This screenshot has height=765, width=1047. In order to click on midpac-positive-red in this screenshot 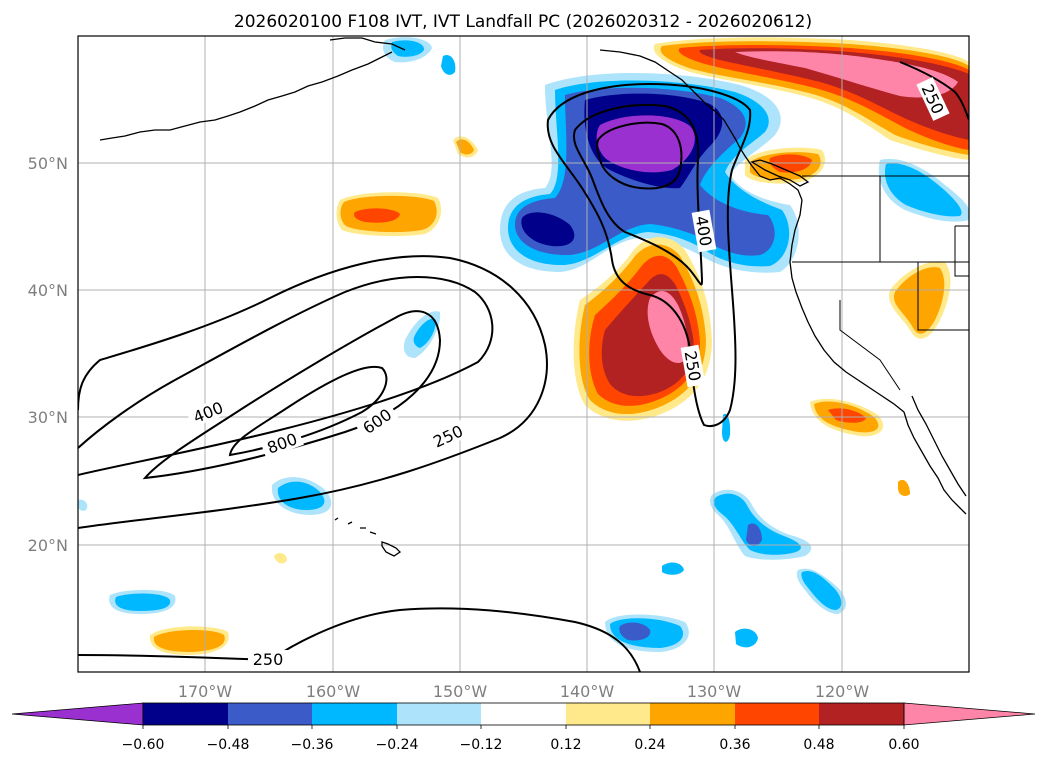, I will do `click(377, 215)`.